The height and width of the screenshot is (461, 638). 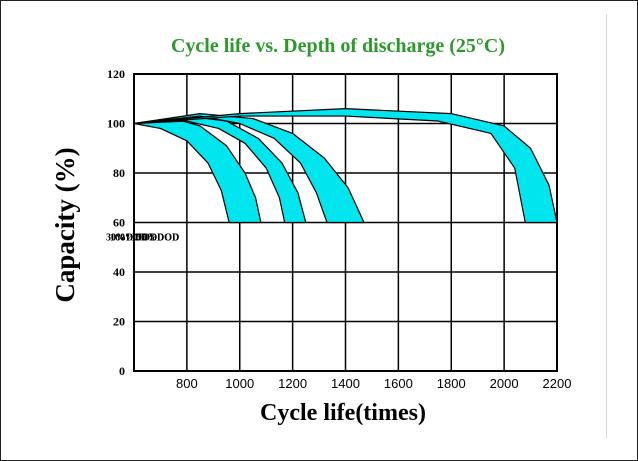 What do you see at coordinates (345, 383) in the screenshot?
I see `x-tick-label: 1400` at bounding box center [345, 383].